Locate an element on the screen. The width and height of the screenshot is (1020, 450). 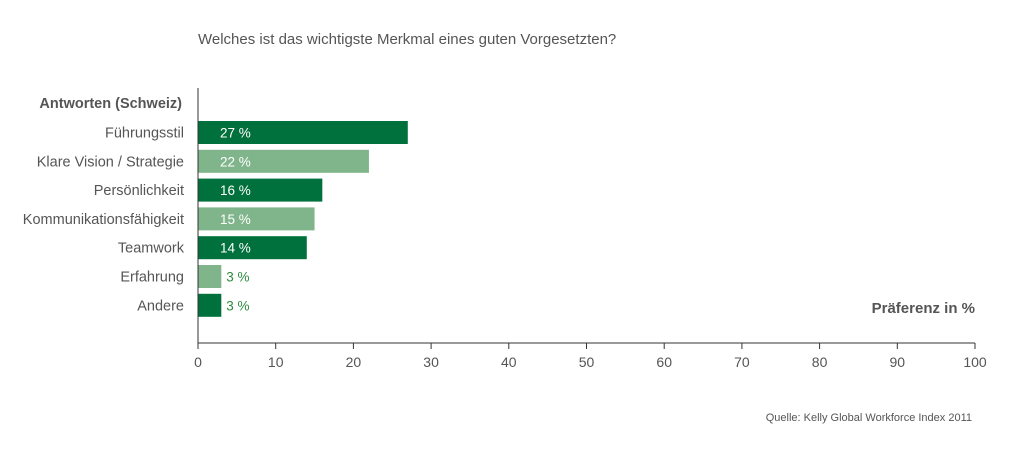
x-tick-label: 40 is located at coordinates (509, 362).